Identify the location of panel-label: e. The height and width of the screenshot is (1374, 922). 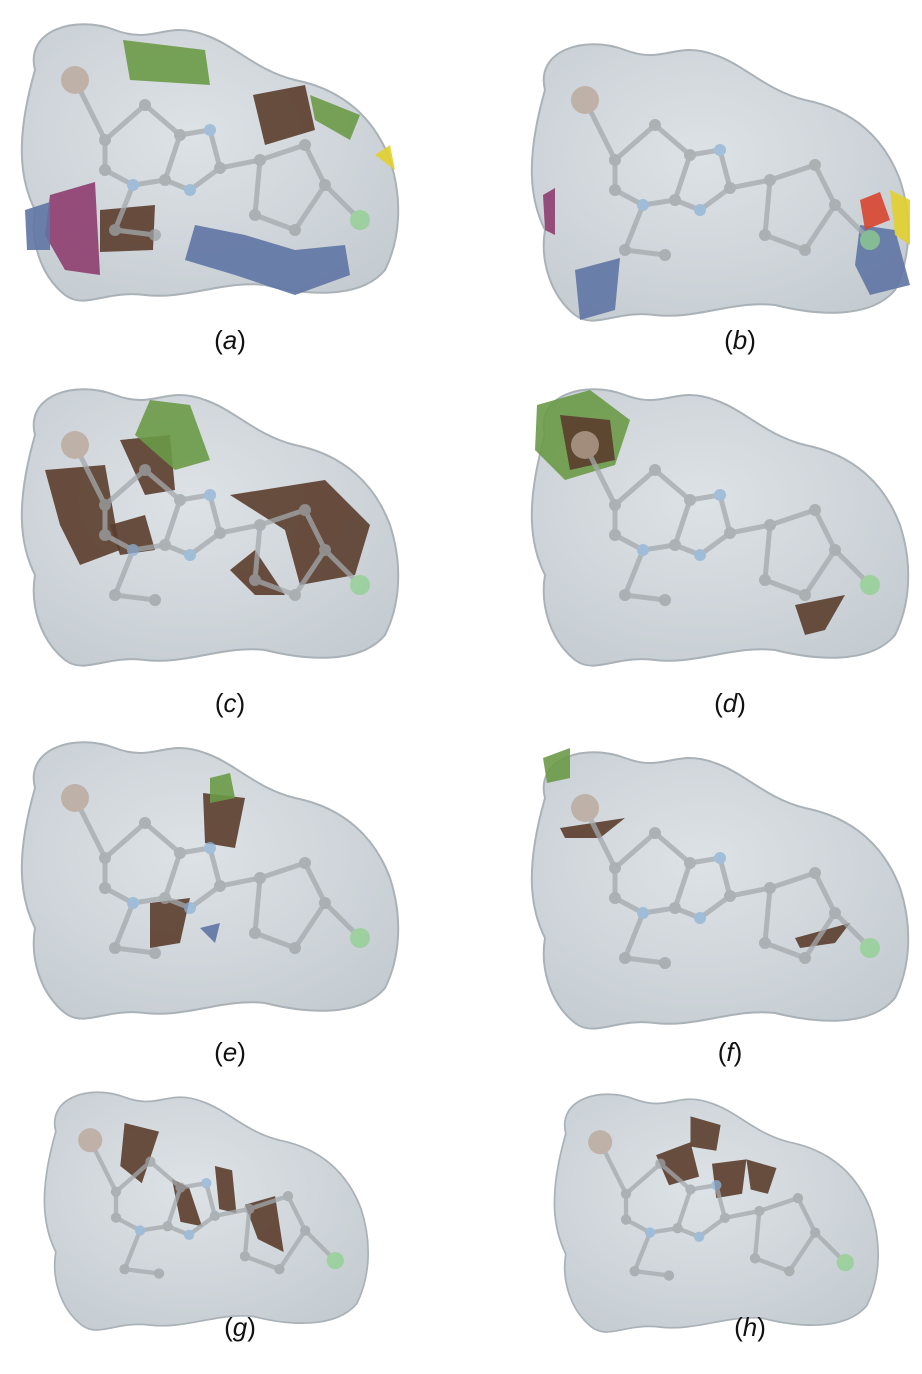
(230, 1052).